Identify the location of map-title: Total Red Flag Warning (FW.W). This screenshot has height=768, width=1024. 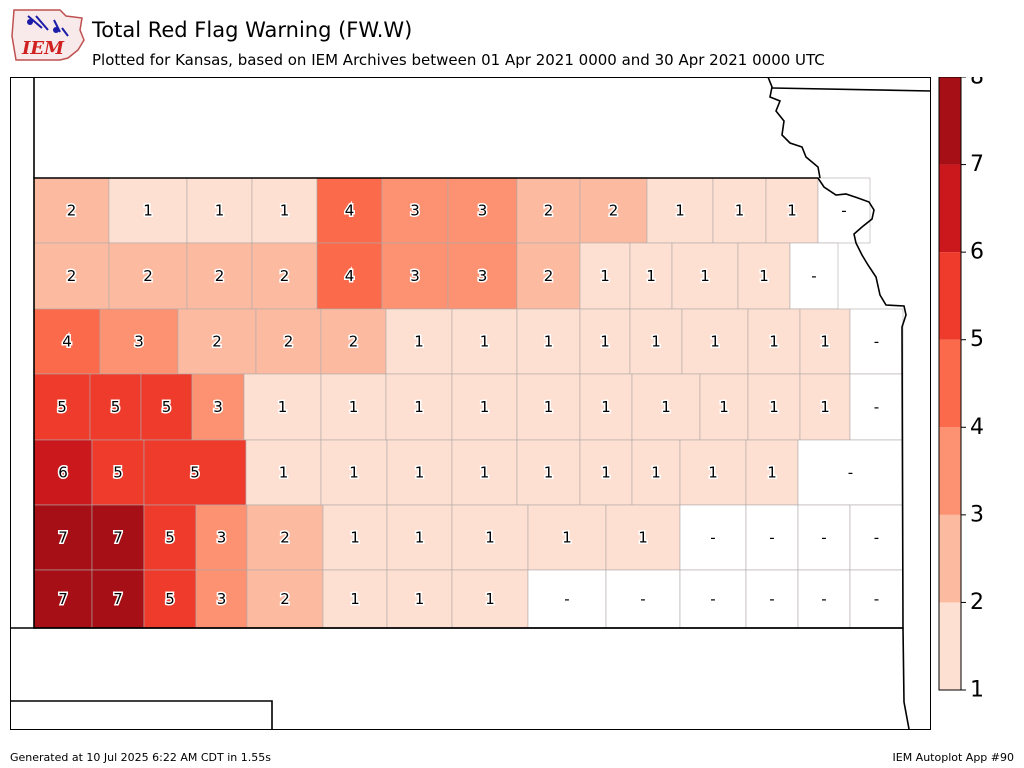
(252, 30).